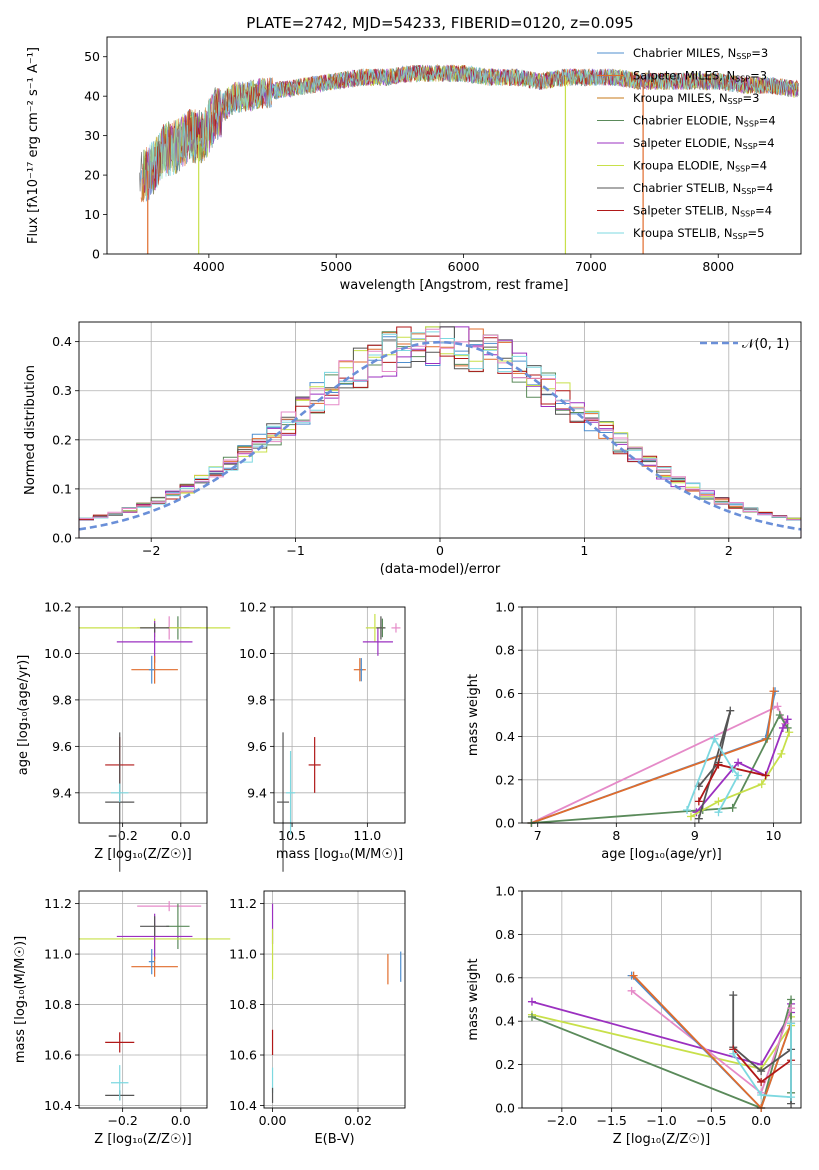  Describe the element at coordinates (729, 550) in the screenshot. I see `x-tick-label: 2` at that location.